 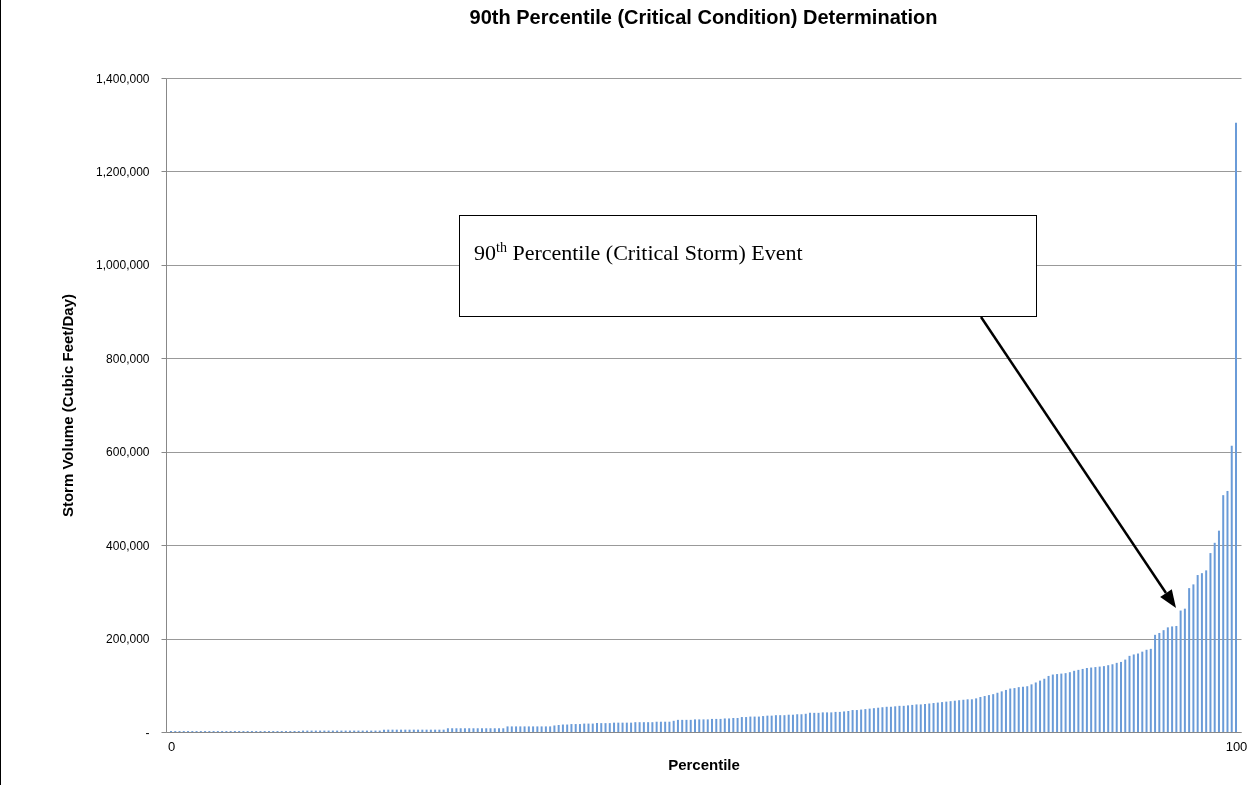 I want to click on callout-box: 90$^{th}$ Percentile (Critical Storm) Event, so click(x=748, y=266).